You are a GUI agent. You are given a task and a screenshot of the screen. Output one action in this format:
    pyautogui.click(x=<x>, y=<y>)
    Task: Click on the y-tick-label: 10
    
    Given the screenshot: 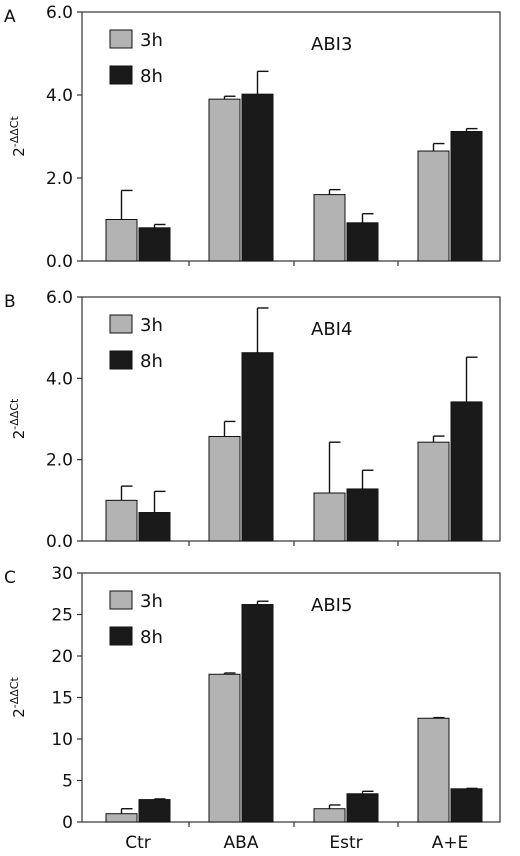 What is the action you would take?
    pyautogui.click(x=62, y=740)
    